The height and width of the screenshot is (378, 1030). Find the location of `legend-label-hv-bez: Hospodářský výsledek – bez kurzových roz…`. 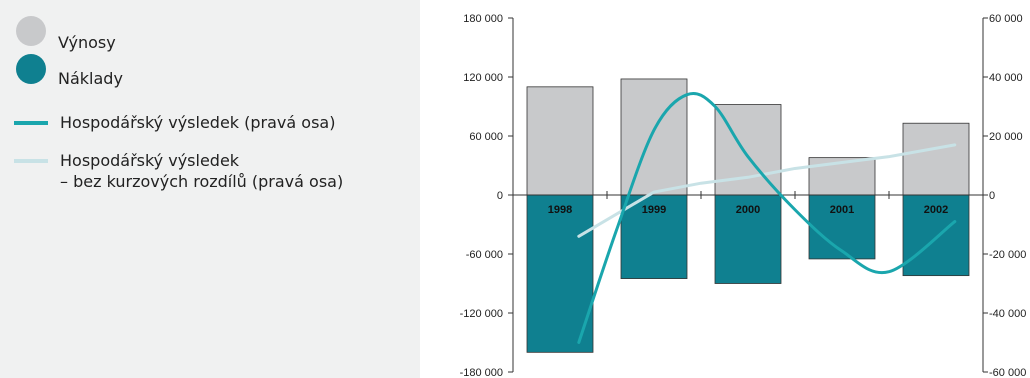

legend-label-hv-bez: Hospodářský výsledek – bez kurzových roz… is located at coordinates (201, 171).